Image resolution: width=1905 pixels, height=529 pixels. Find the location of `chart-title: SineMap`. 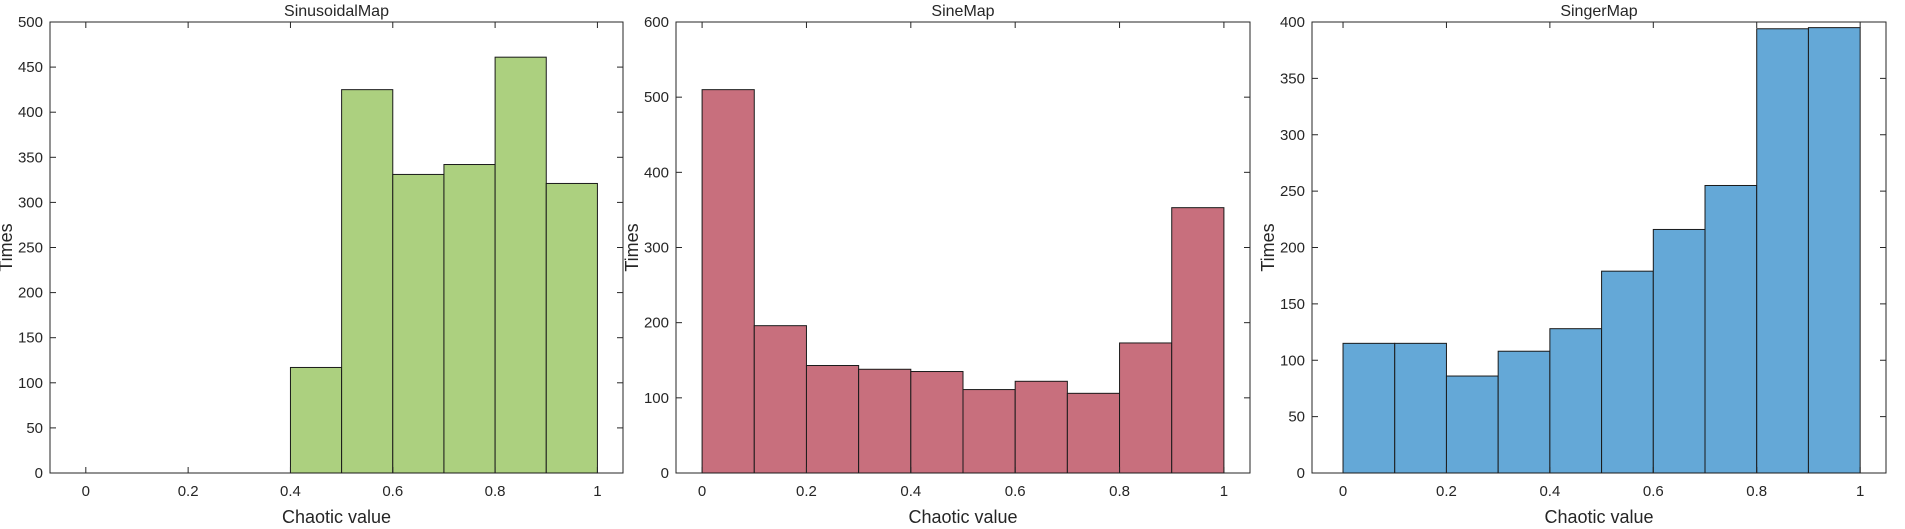

chart-title: SineMap is located at coordinates (962, 11).